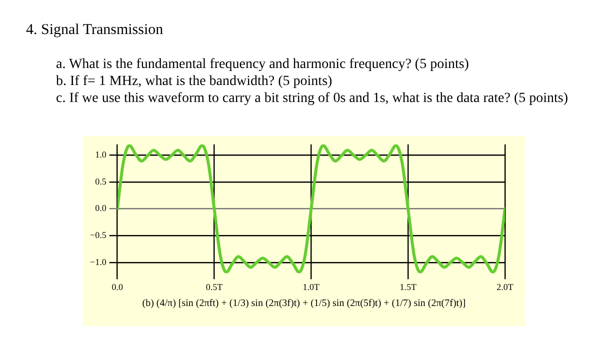  I want to click on x-tick-label: 0.0, so click(118, 287).